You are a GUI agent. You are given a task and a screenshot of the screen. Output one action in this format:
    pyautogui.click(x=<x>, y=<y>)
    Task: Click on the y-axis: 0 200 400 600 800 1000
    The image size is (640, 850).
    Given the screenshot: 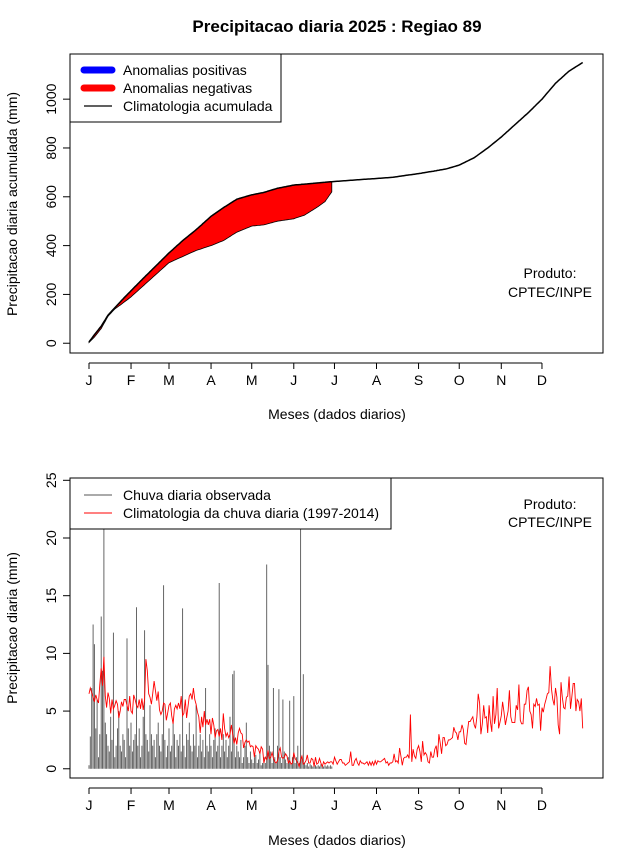 What is the action you would take?
    pyautogui.click(x=56, y=215)
    